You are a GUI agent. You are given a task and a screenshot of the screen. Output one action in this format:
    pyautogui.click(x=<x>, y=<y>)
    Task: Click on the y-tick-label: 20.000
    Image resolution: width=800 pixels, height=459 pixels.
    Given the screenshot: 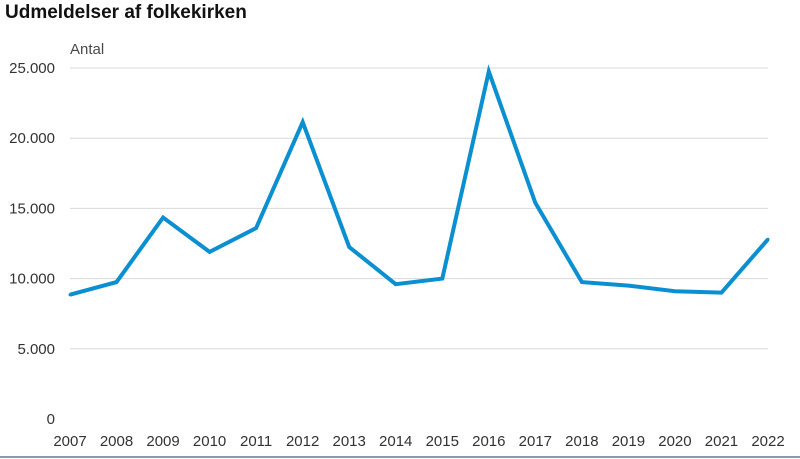 What is the action you would take?
    pyautogui.click(x=32, y=138)
    